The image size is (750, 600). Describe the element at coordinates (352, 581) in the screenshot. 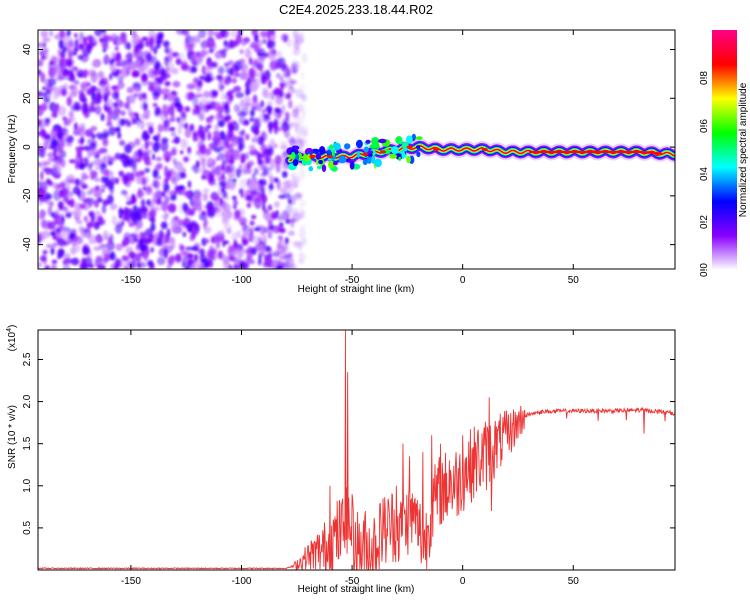

I see `x-tick-label: -50` at that location.